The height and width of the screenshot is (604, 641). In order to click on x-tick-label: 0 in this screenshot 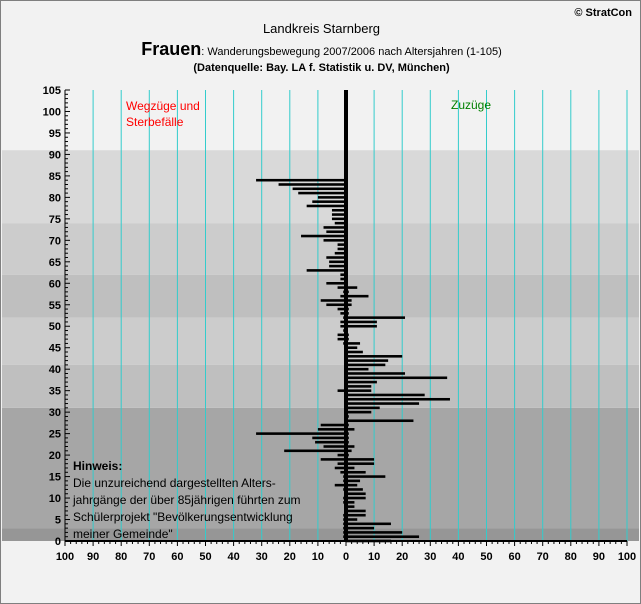, I will do `click(346, 557)`.